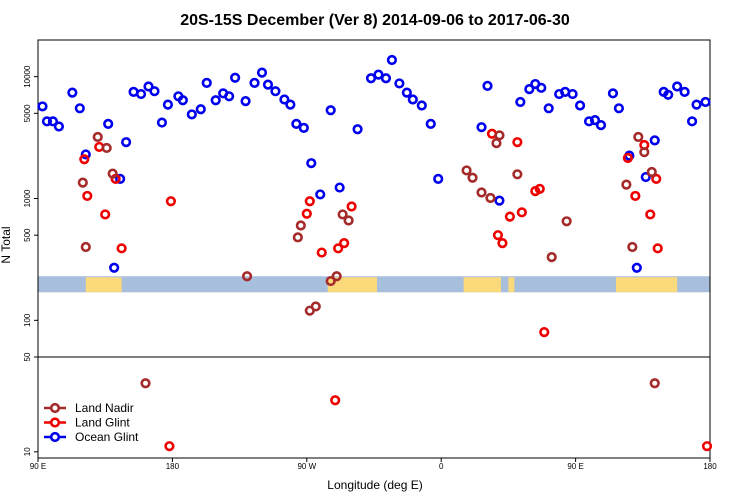 Image resolution: width=750 pixels, height=500 pixels. I want to click on y-tick-label: 10, so click(27, 451).